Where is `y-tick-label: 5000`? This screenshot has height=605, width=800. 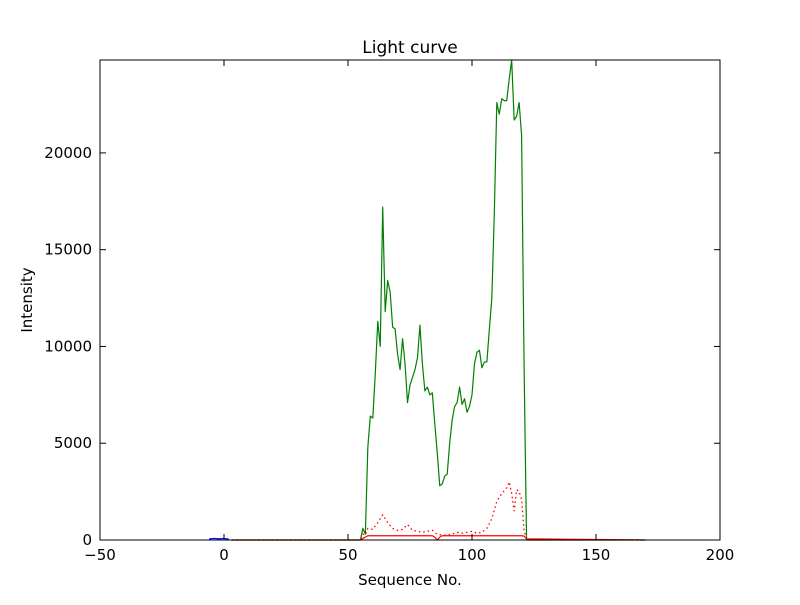 y-tick-label: 5000 is located at coordinates (73, 443).